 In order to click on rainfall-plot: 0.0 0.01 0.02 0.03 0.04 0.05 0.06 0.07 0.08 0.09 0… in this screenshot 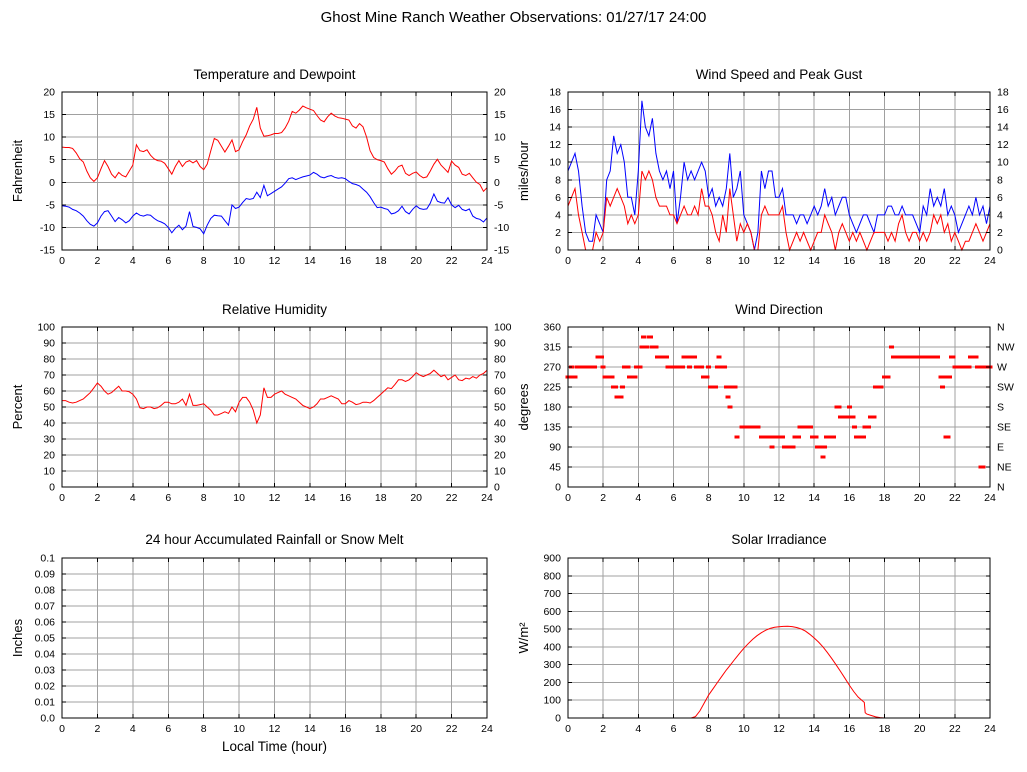, I will do `click(251, 654)`.